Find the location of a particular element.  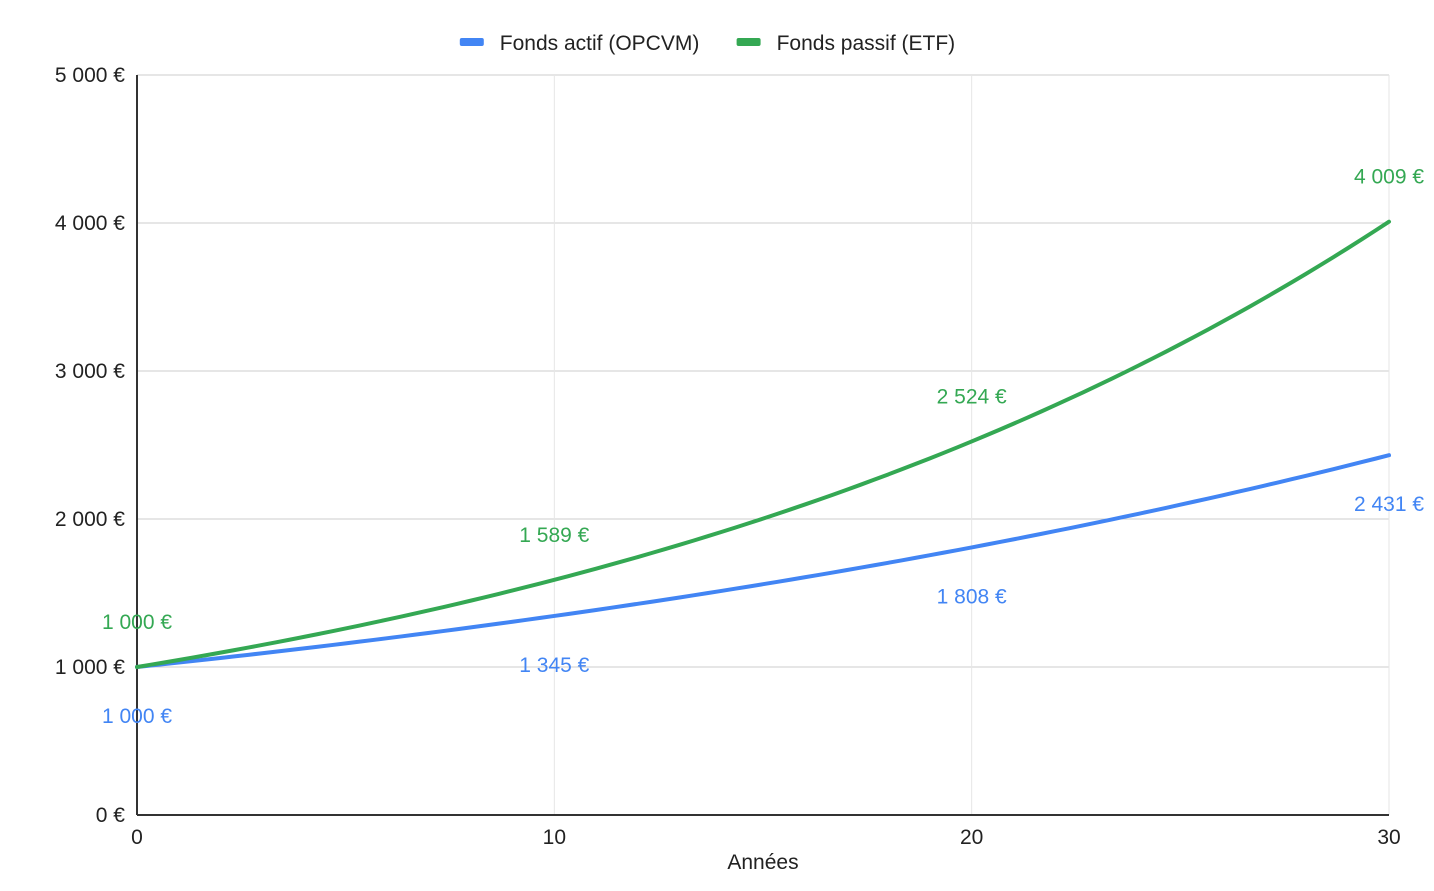

legend-label: Fonds passif (ETF) is located at coordinates (866, 43).